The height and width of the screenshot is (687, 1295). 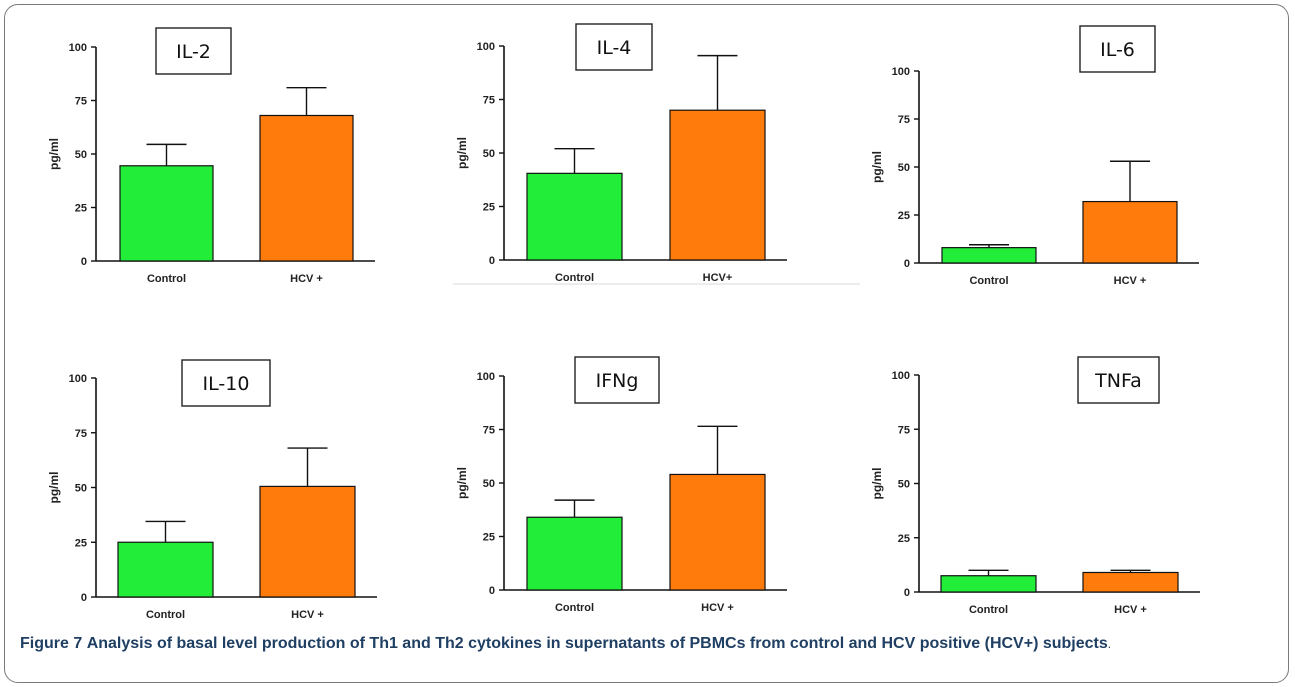 I want to click on y-tick-label-tnfa-50: 50, so click(x=904, y=485).